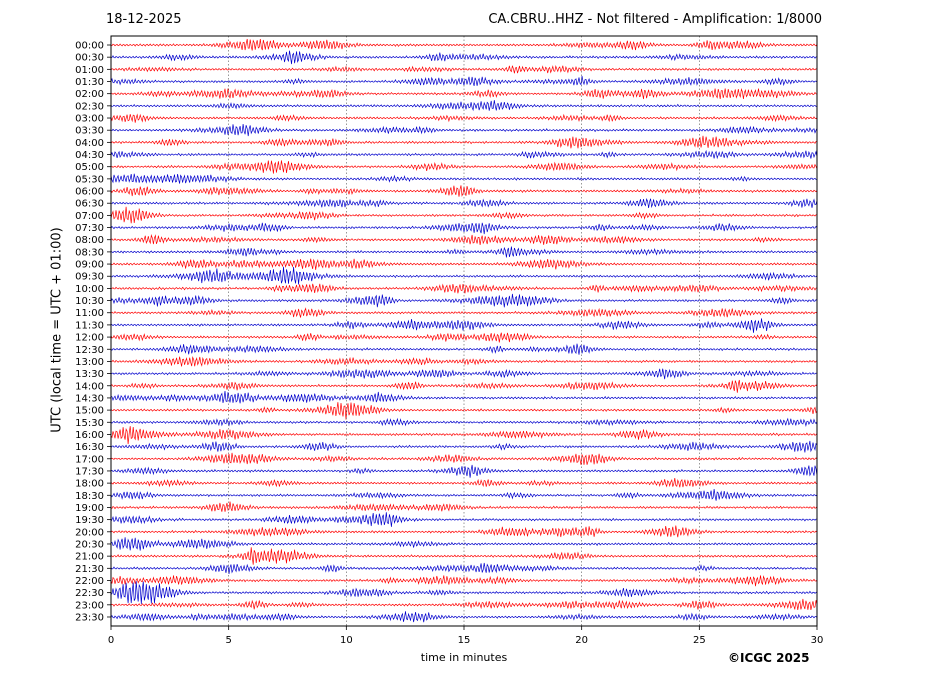 The image size is (927, 696). What do you see at coordinates (89, 252) in the screenshot?
I see `y-tick-label: 08:30` at bounding box center [89, 252].